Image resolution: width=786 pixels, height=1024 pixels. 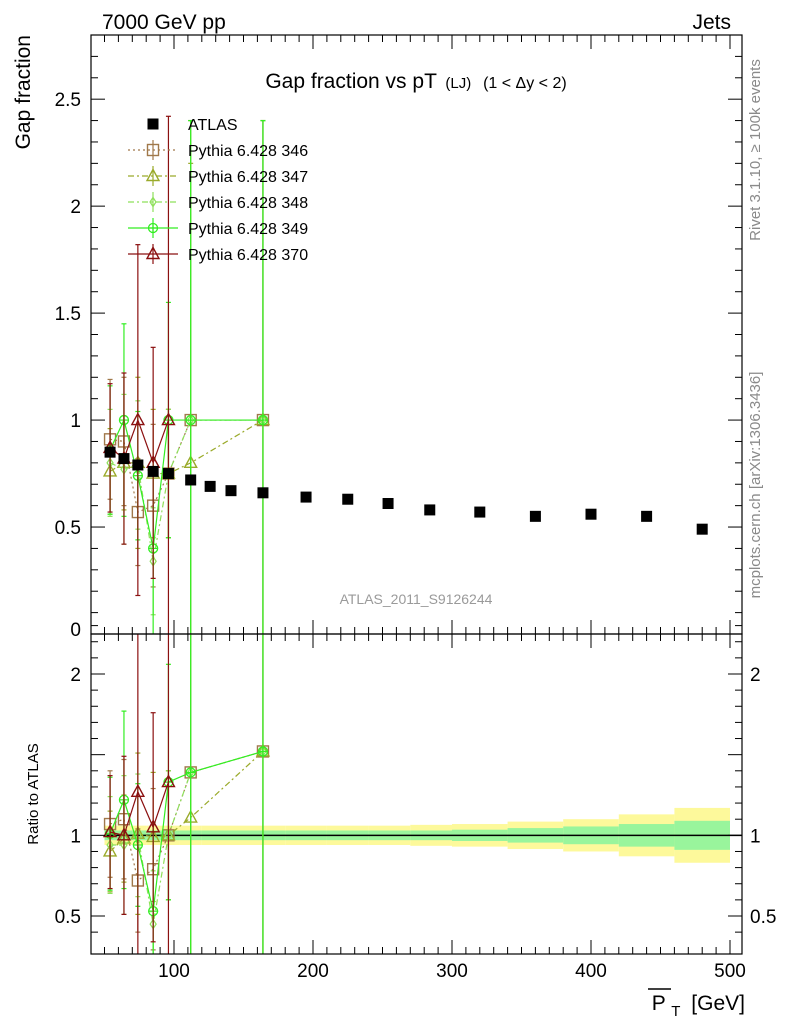 I want to click on x-tick-label: 400, so click(x=591, y=971).